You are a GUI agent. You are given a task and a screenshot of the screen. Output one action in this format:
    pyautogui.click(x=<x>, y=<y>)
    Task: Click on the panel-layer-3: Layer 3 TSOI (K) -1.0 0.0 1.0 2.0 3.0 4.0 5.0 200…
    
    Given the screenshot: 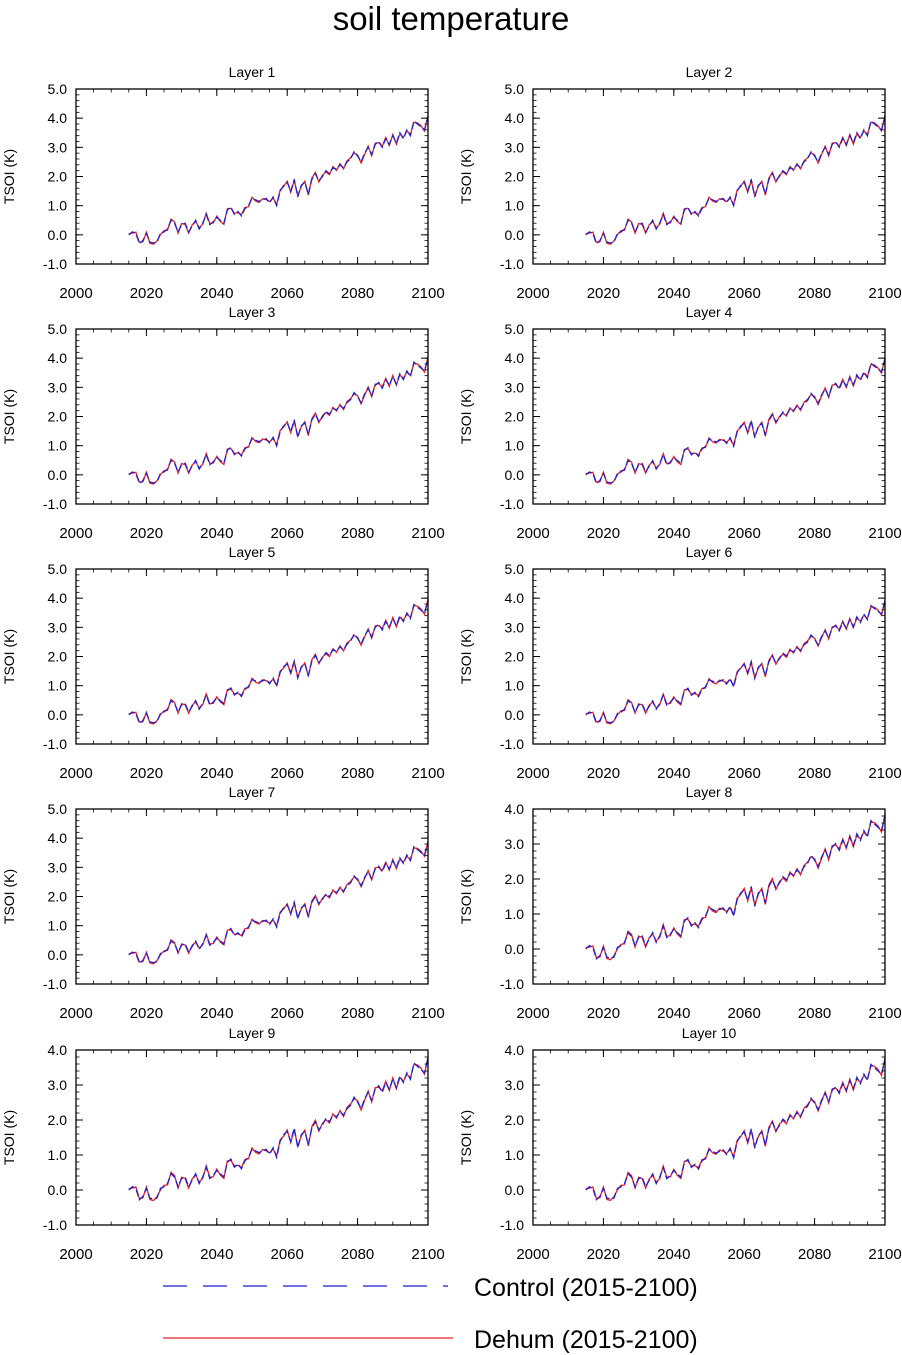 What is the action you would take?
    pyautogui.click(x=223, y=423)
    